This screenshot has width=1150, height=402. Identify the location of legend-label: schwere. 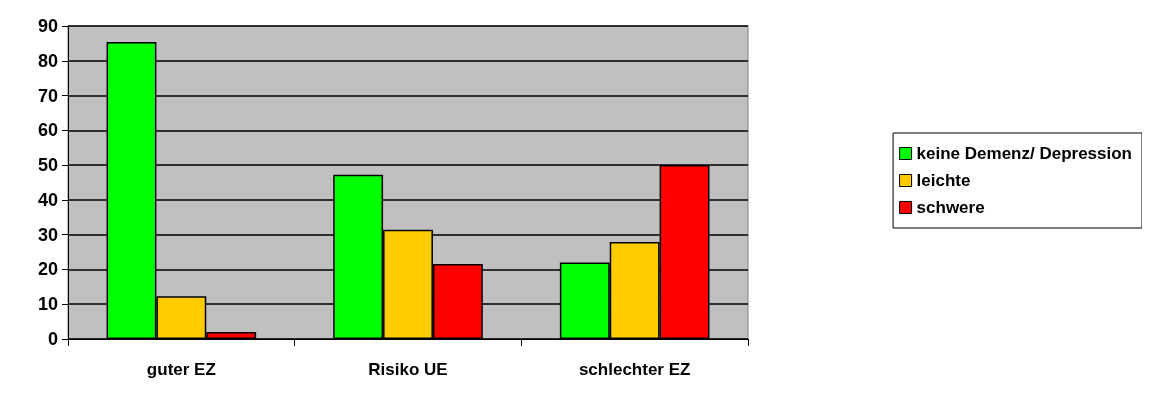
(950, 207).